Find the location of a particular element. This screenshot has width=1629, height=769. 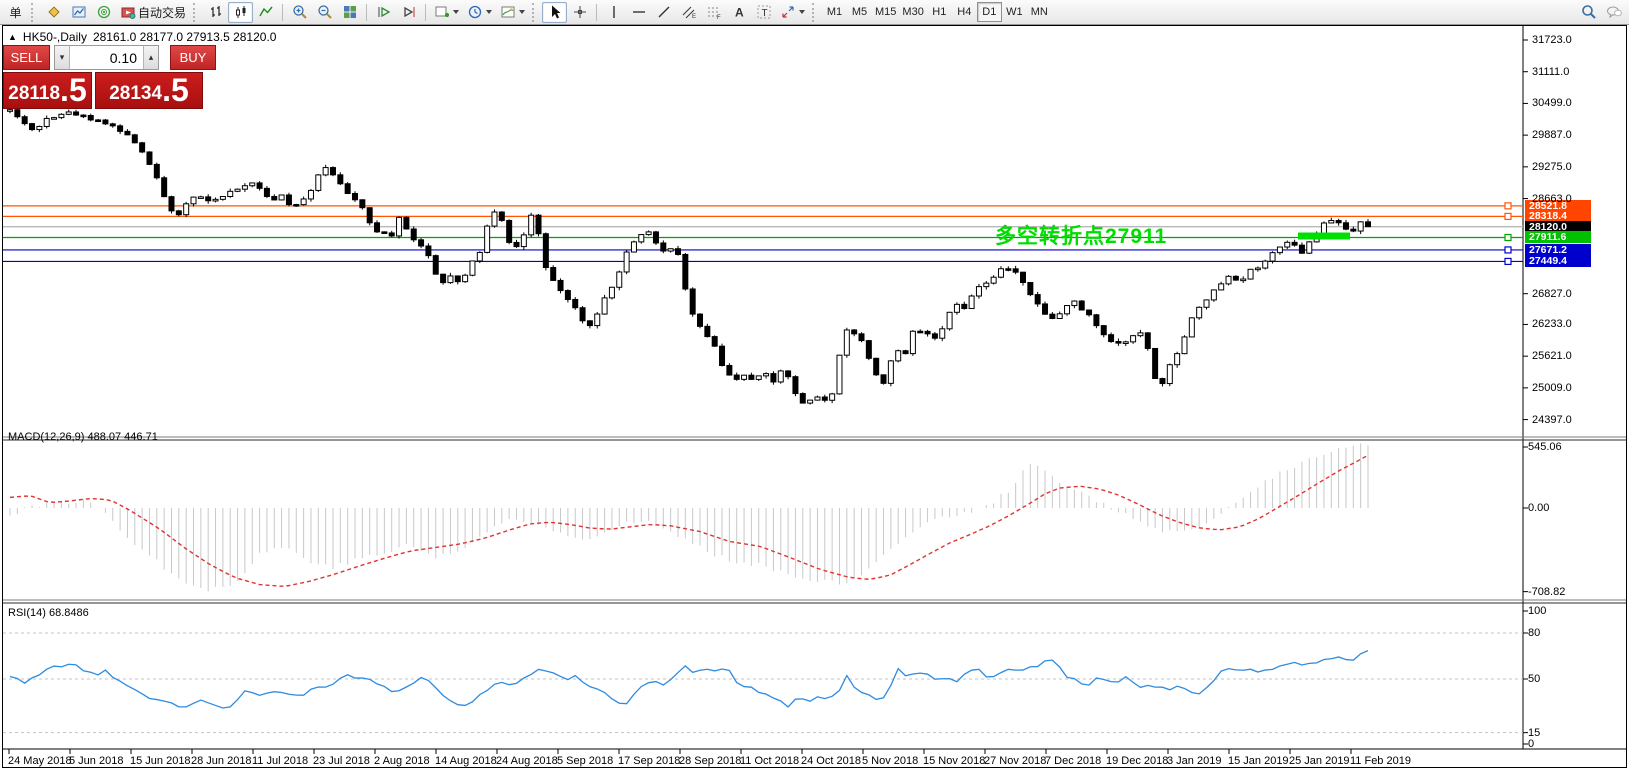

hline-icon is located at coordinates (639, 12).